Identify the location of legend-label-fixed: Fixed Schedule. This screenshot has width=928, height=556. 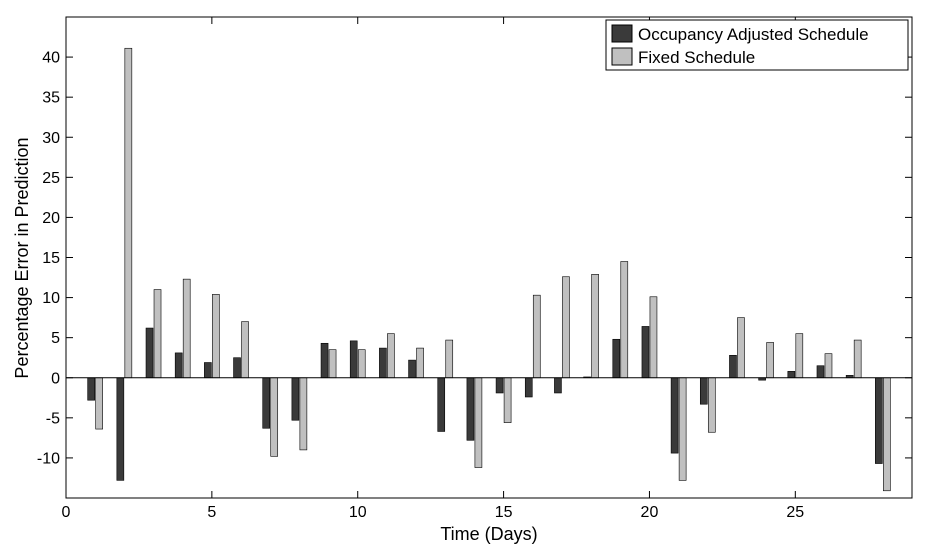
(696, 57).